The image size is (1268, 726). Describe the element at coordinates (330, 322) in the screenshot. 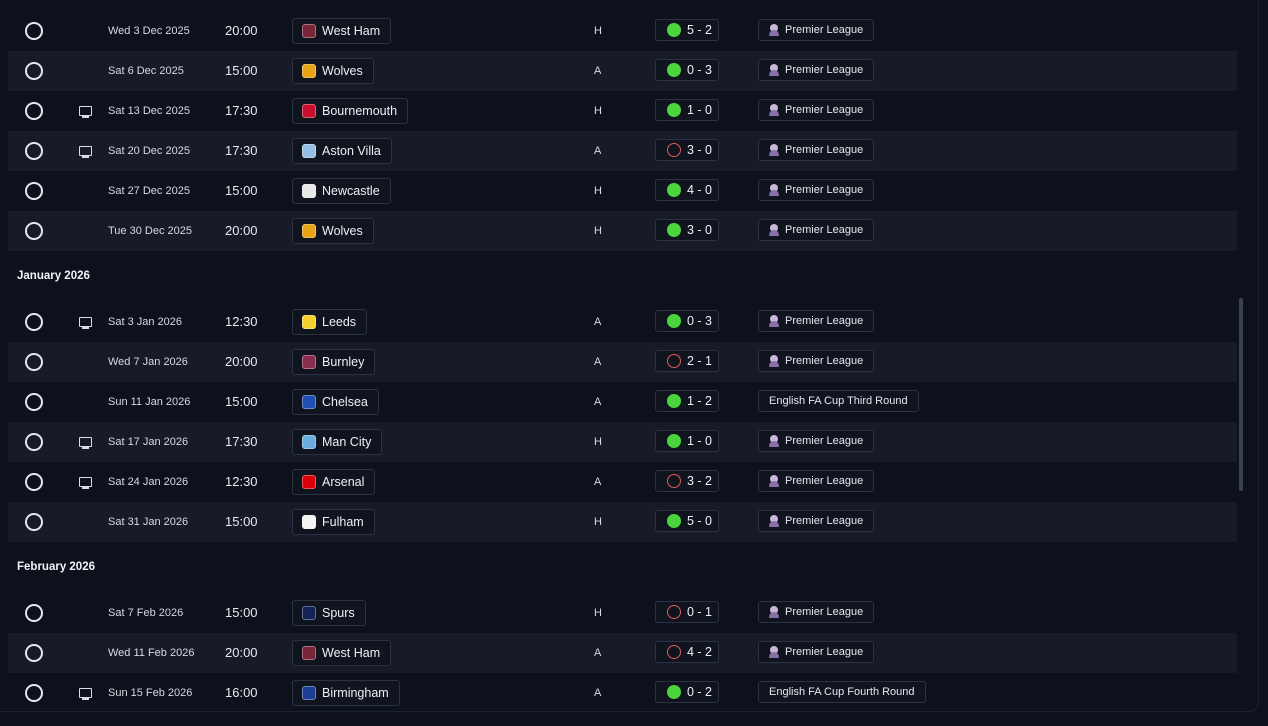

I see `opponent-button: Leeds` at that location.